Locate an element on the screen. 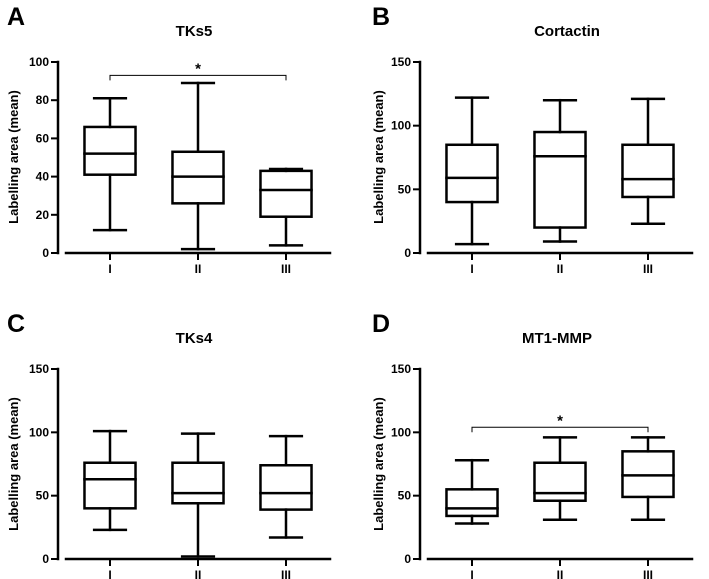 The image size is (709, 579). panel-title: Cortactin is located at coordinates (567, 31).